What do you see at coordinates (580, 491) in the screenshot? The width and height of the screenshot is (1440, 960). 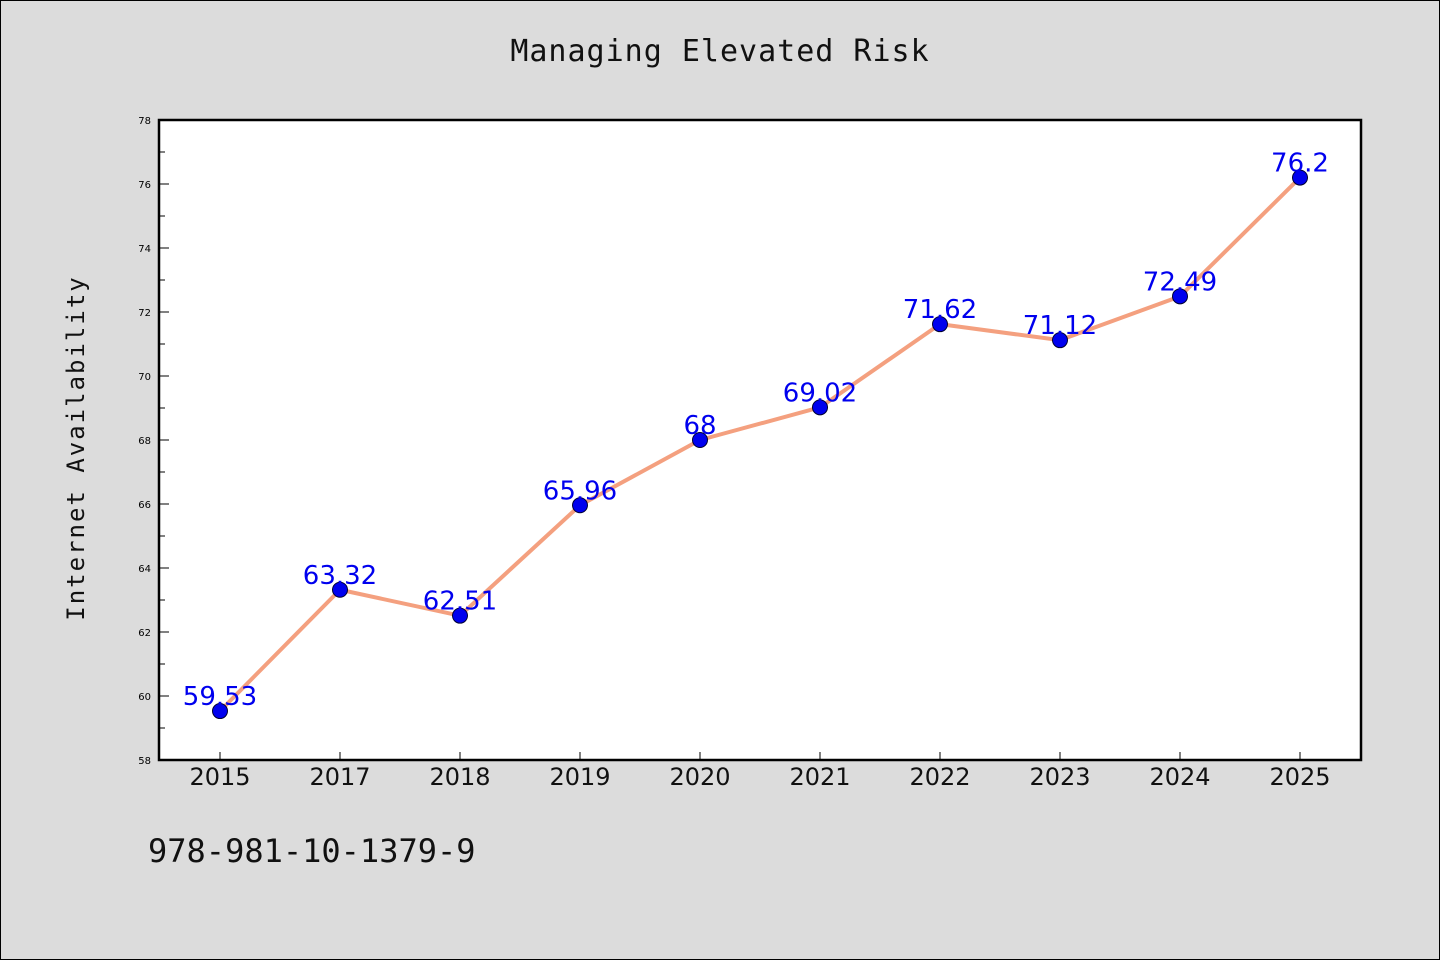 I see `data-label: 65.96` at bounding box center [580, 491].